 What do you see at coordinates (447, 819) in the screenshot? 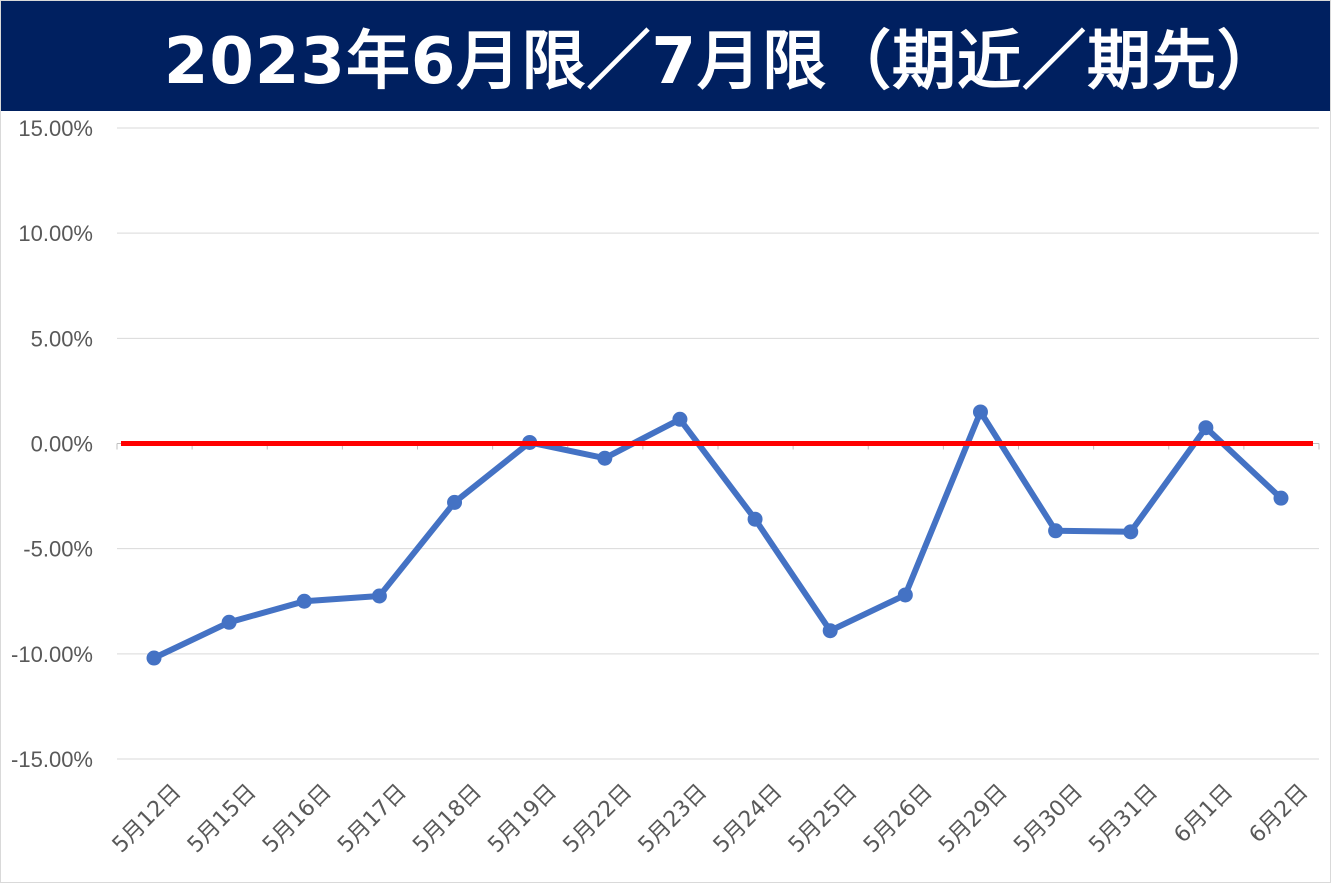
I see `x-tick-label: 5月18日` at bounding box center [447, 819].